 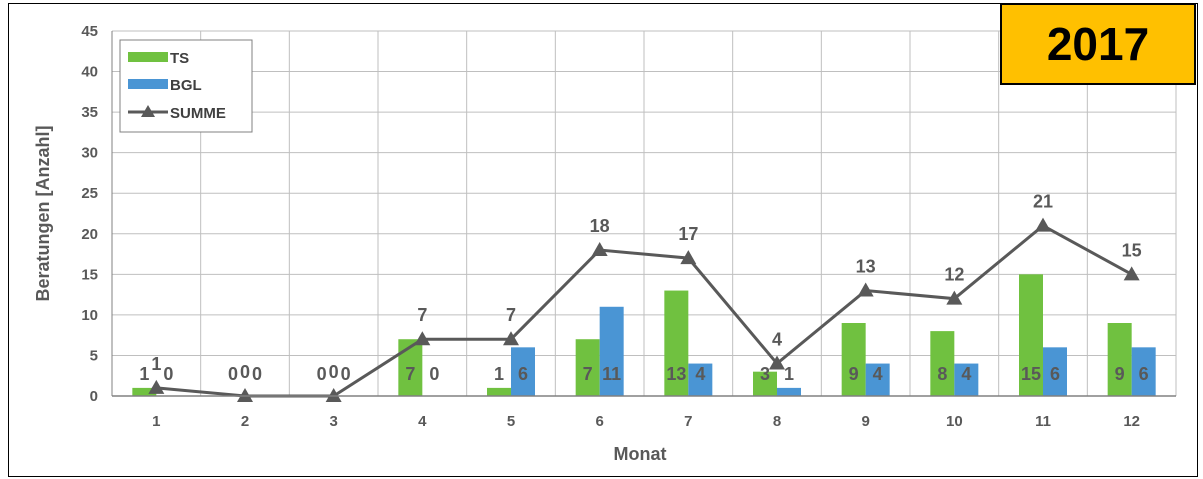 I want to click on x-tick-label: 2, so click(x=245, y=421).